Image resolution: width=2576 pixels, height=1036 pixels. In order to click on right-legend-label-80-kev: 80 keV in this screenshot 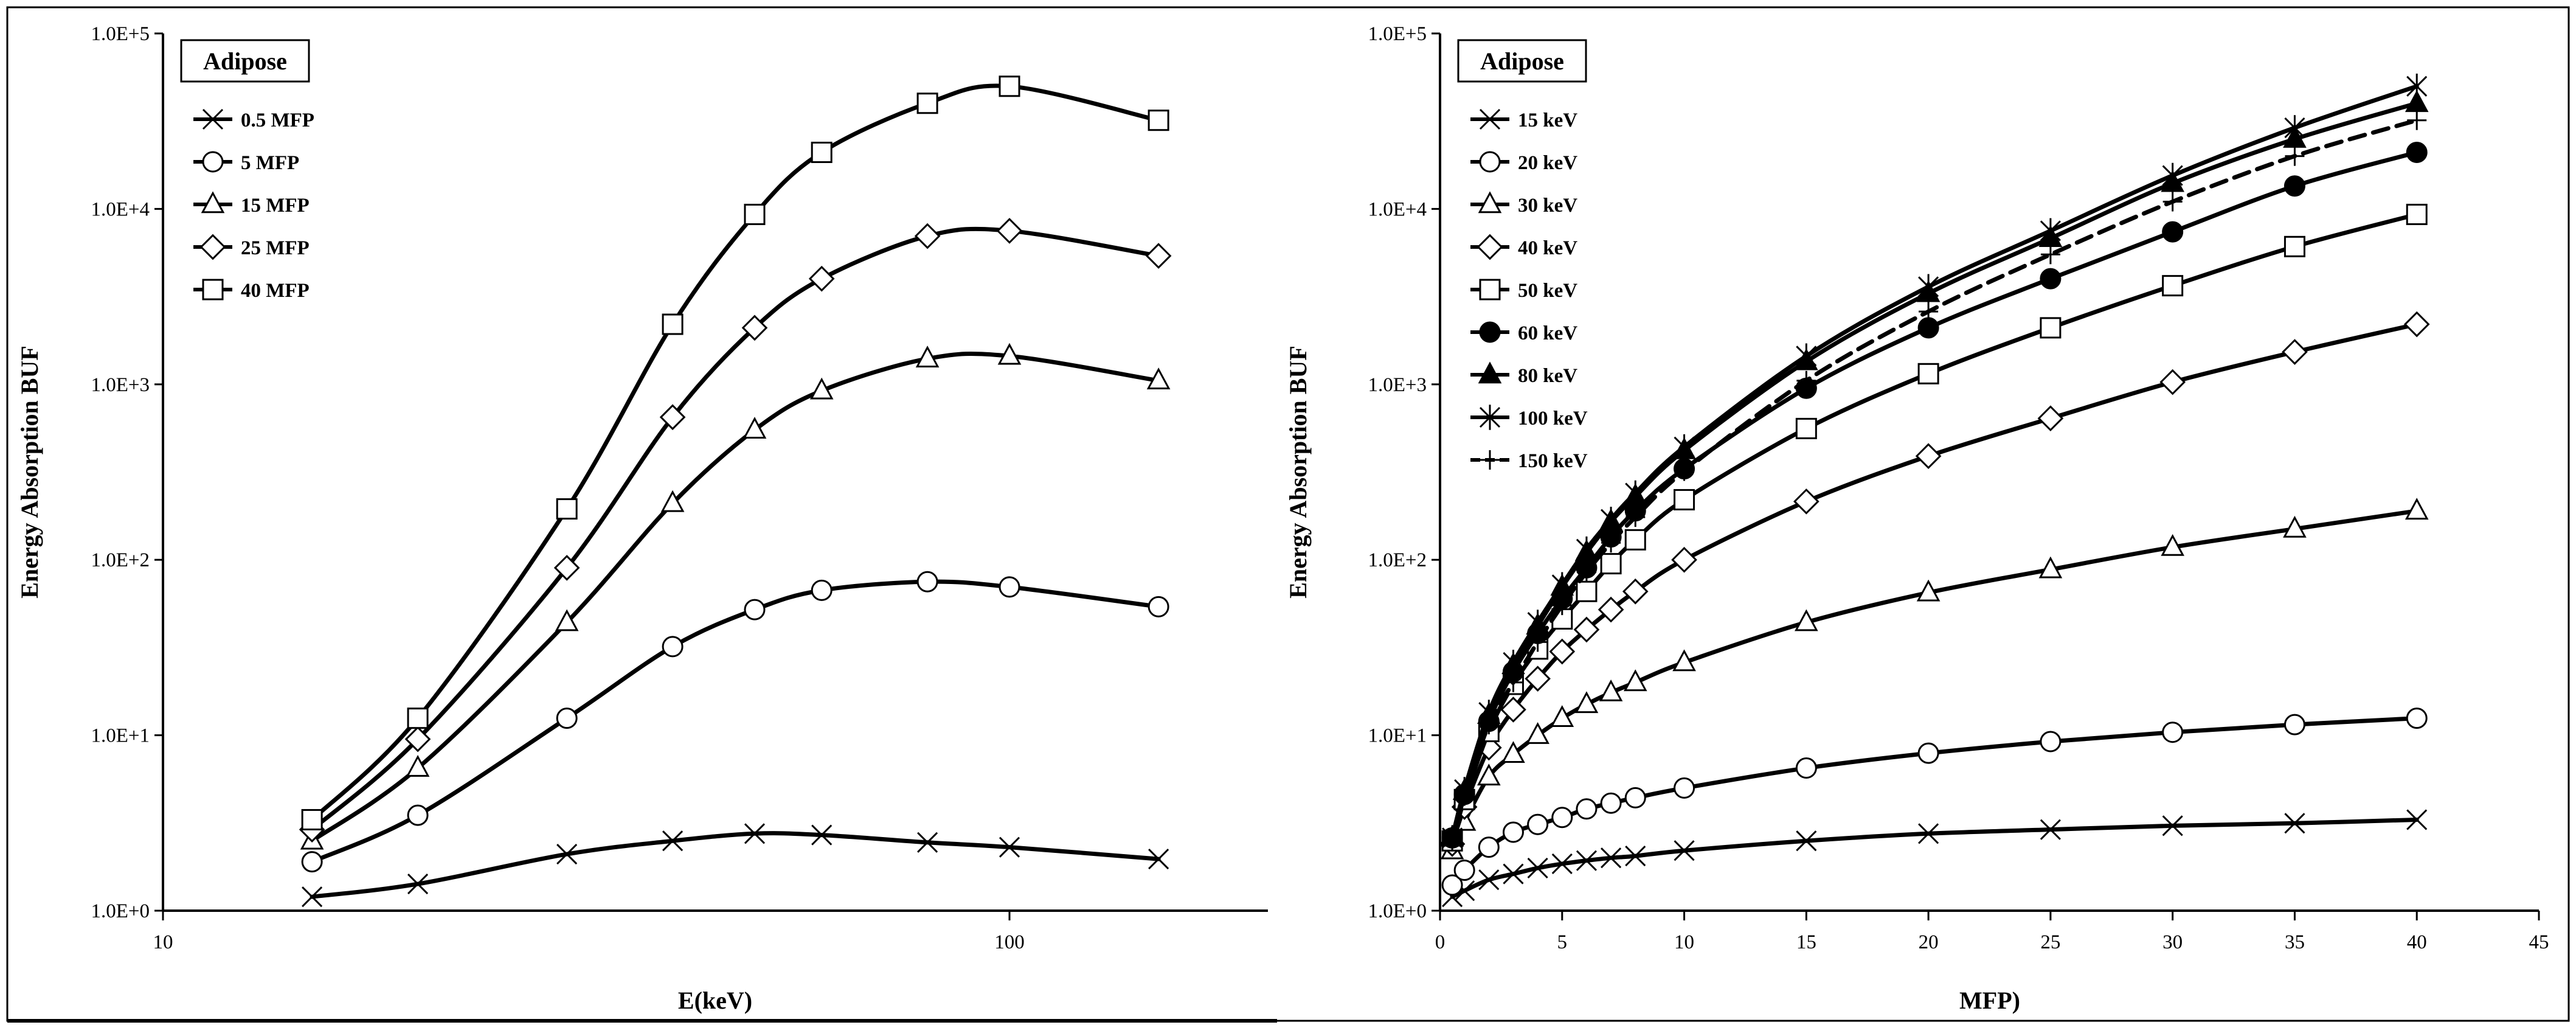, I will do `click(1547, 376)`.